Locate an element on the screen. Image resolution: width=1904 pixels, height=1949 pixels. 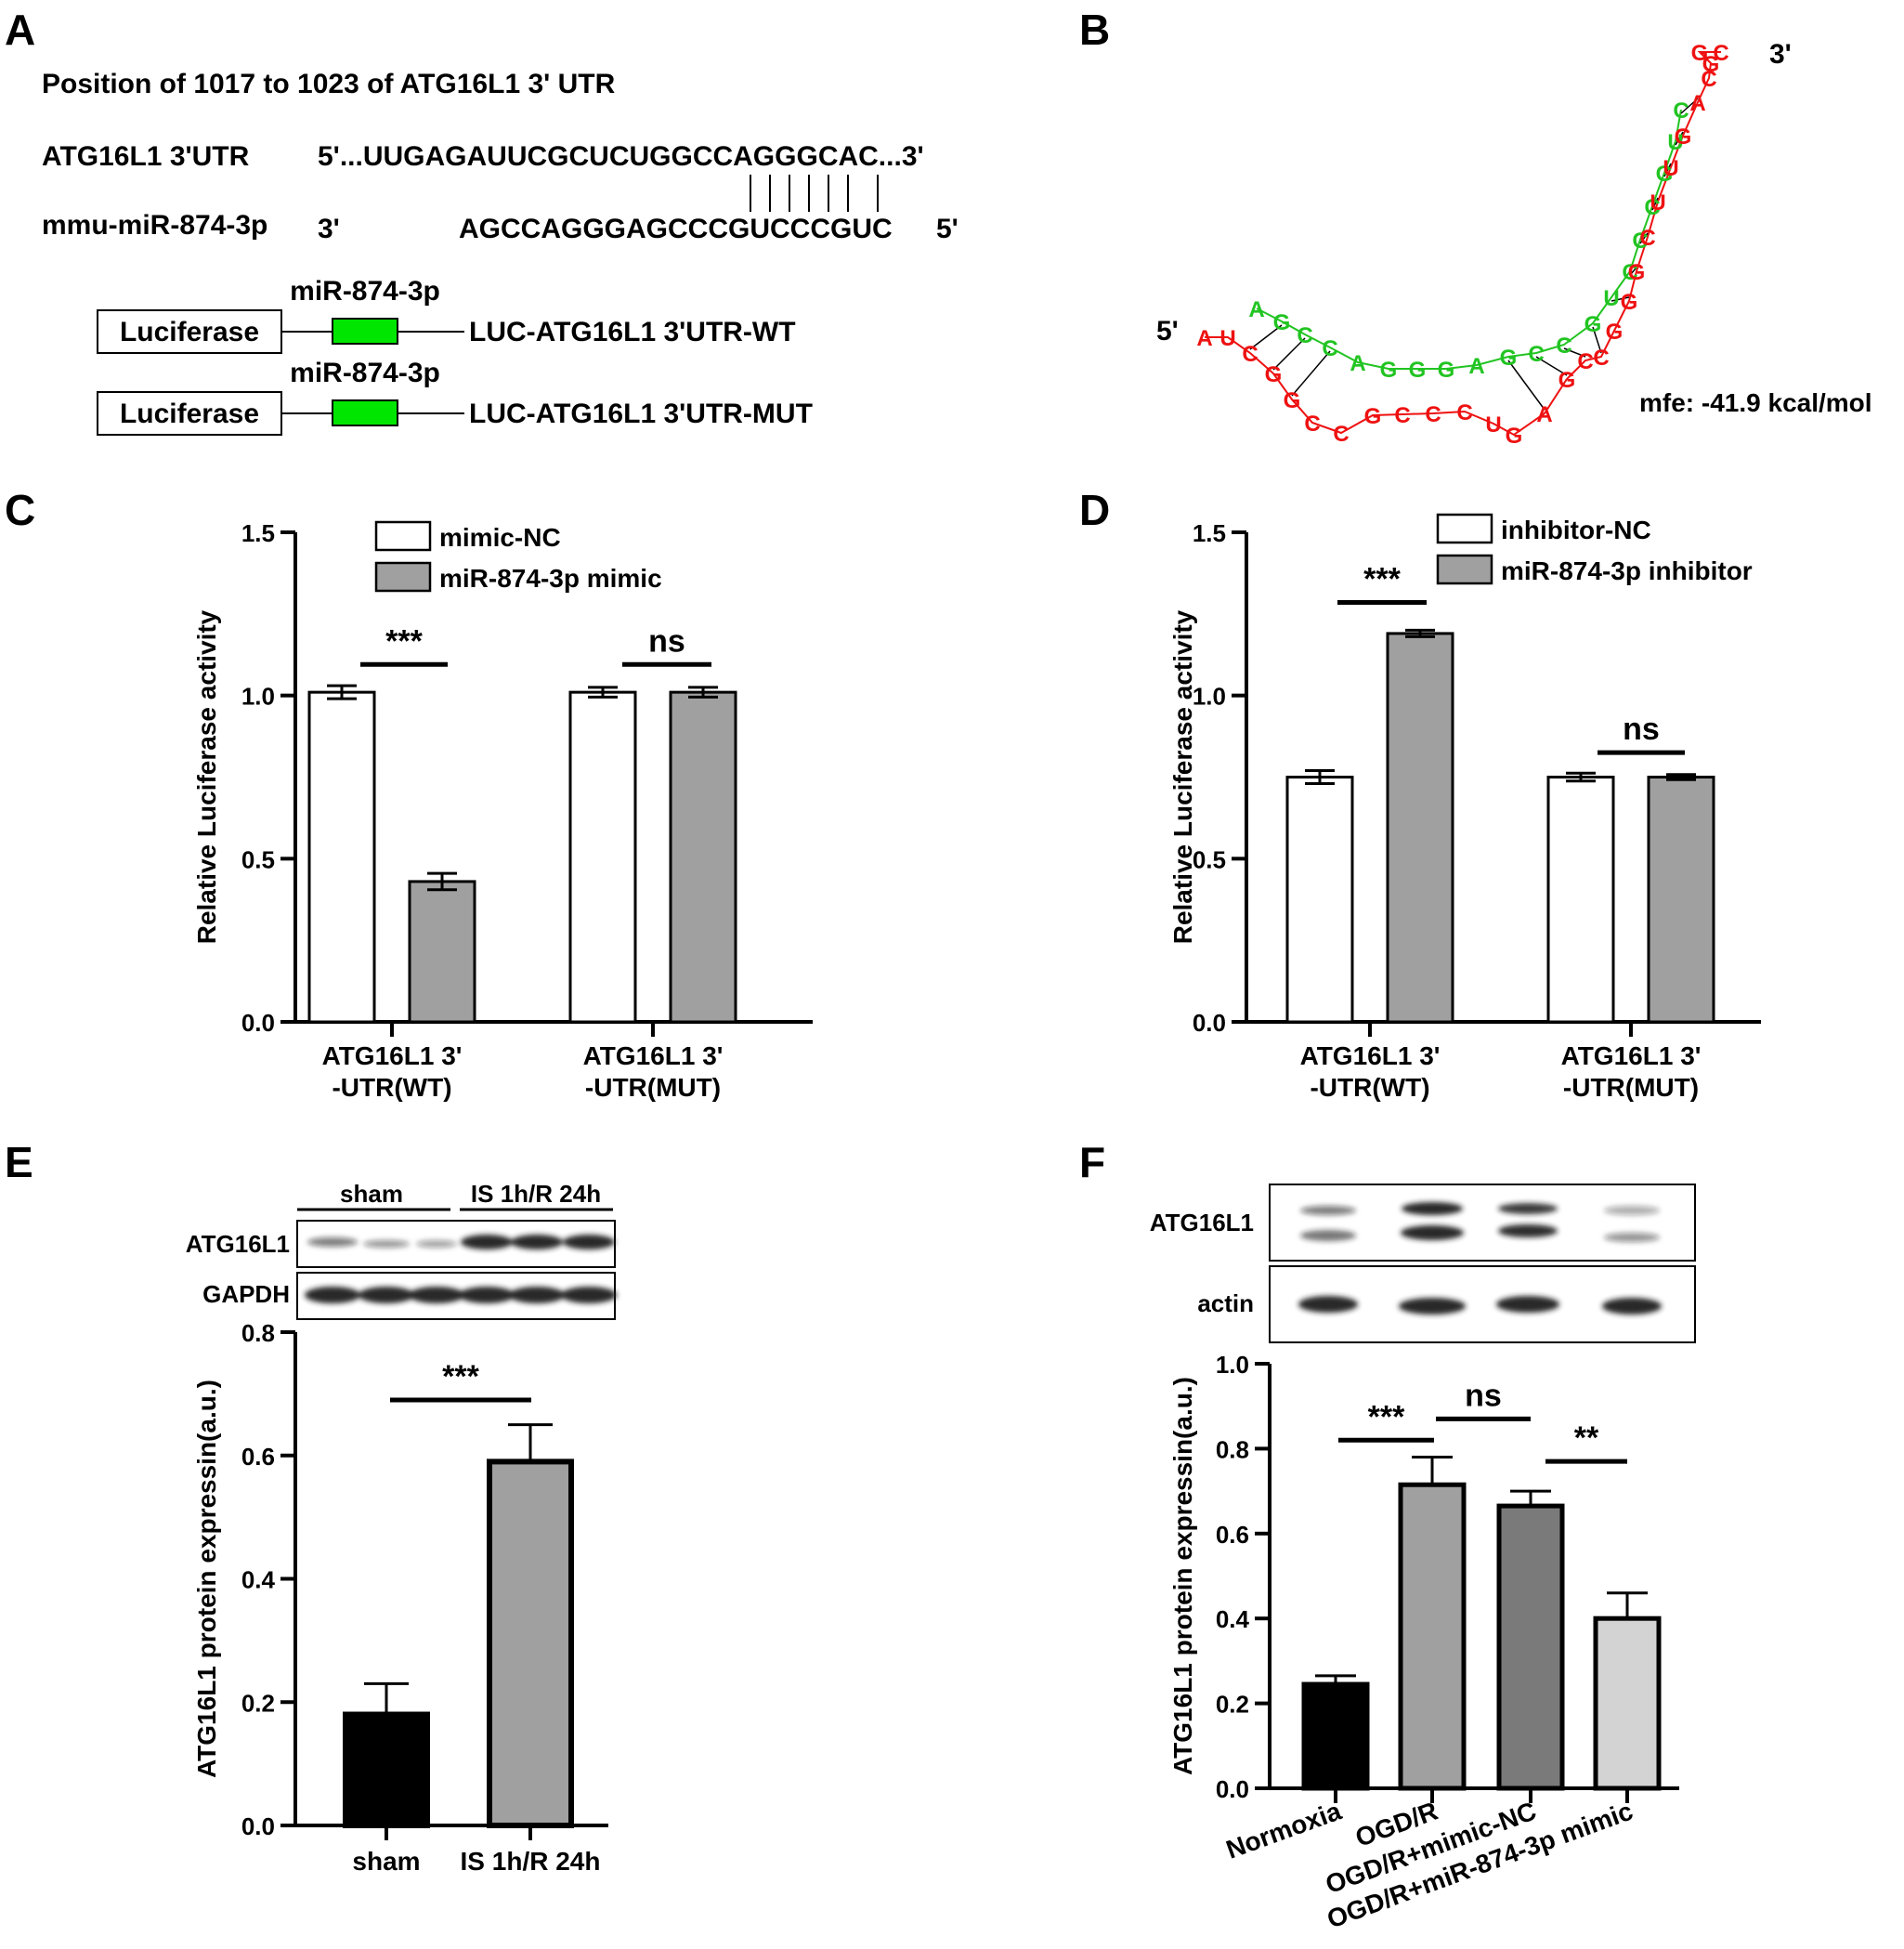
mirna-sequence: AGCCAGGGAGCCCGUCCCGUC is located at coordinates (676, 229).